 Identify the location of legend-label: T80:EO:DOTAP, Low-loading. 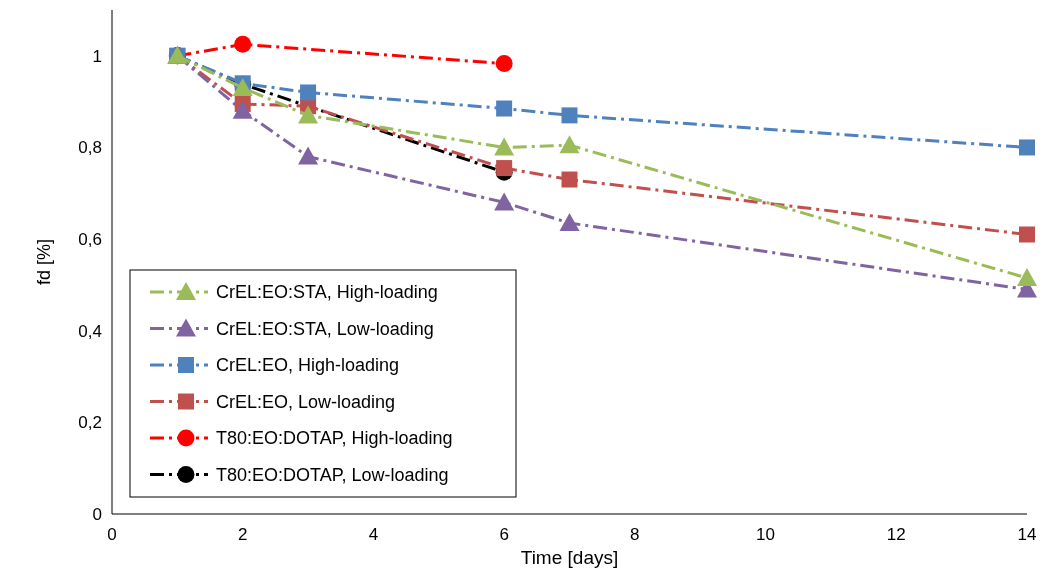
(332, 474).